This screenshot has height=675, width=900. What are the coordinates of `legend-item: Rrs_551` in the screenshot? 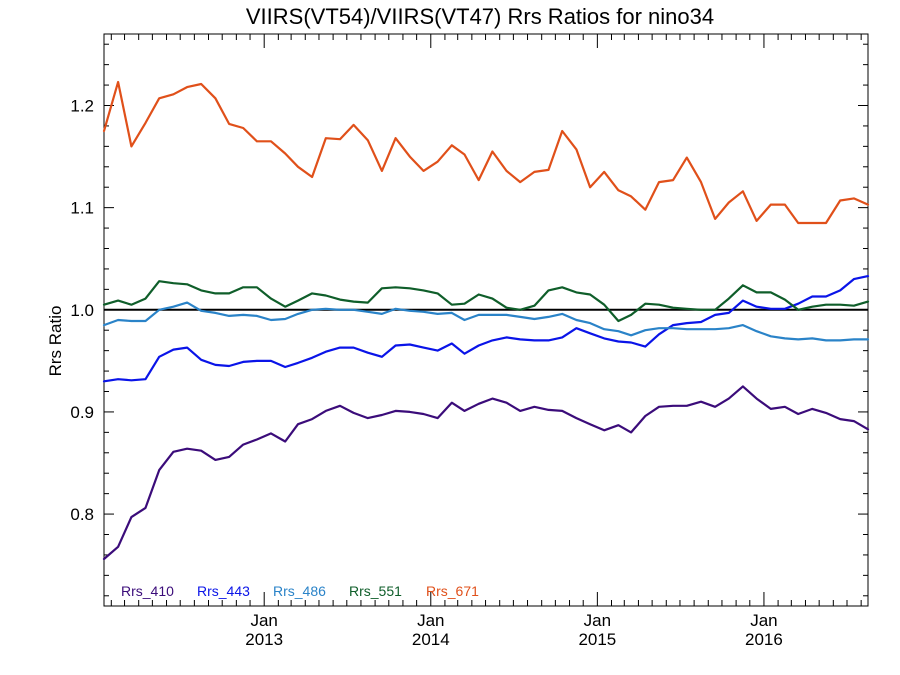 It's located at (375, 591).